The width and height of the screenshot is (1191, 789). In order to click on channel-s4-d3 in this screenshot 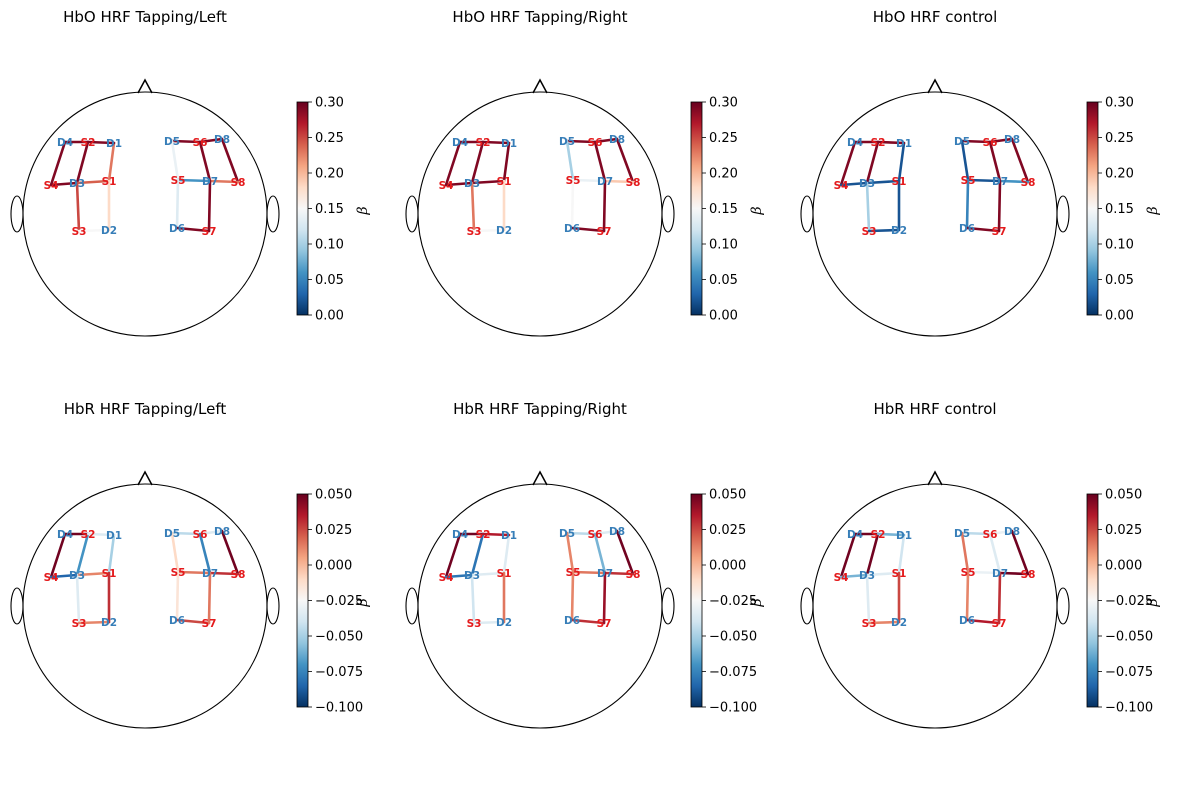, I will do `click(459, 576)`.